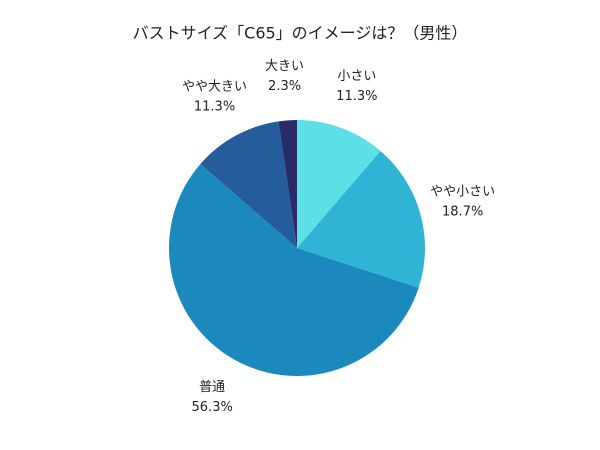 The height and width of the screenshot is (450, 600). I want to click on slice-label: やや大きい, so click(214, 87).